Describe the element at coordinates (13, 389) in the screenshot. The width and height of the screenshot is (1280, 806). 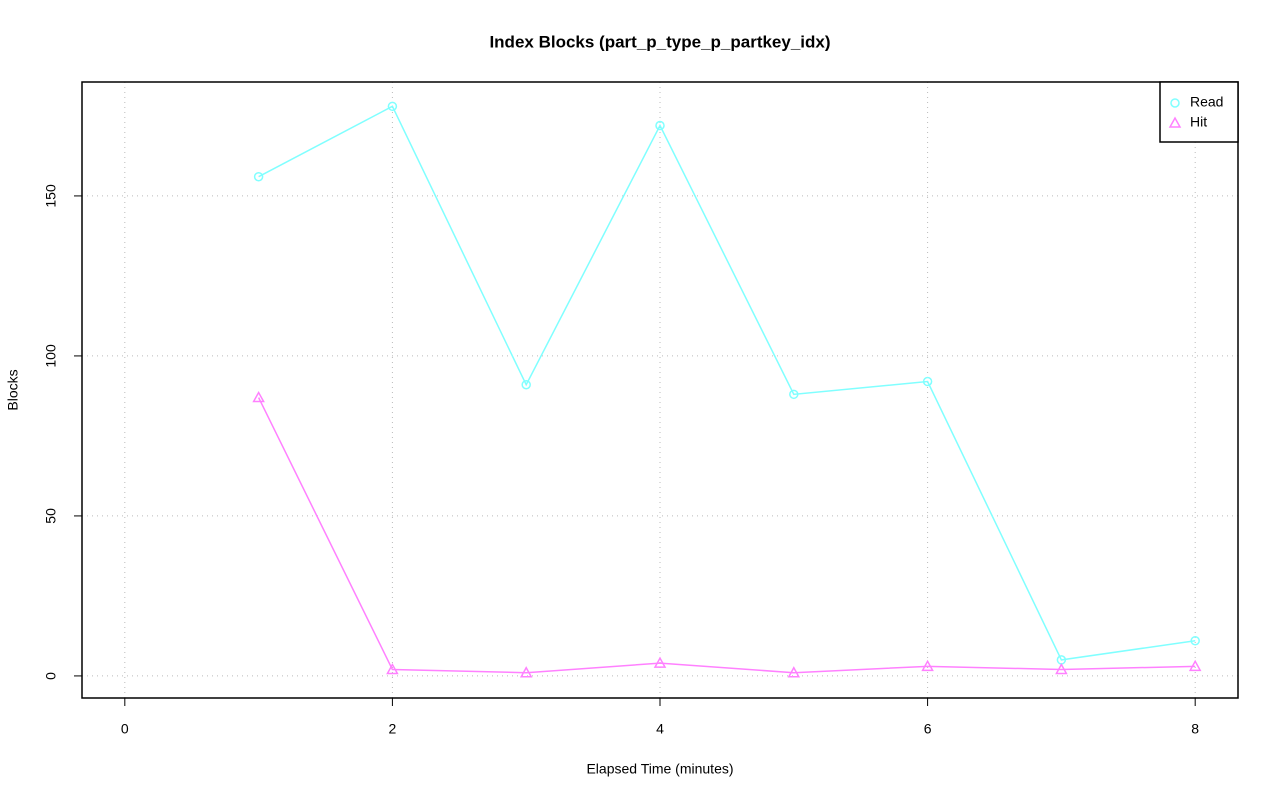
I see `y-axis-label: Blocks` at that location.